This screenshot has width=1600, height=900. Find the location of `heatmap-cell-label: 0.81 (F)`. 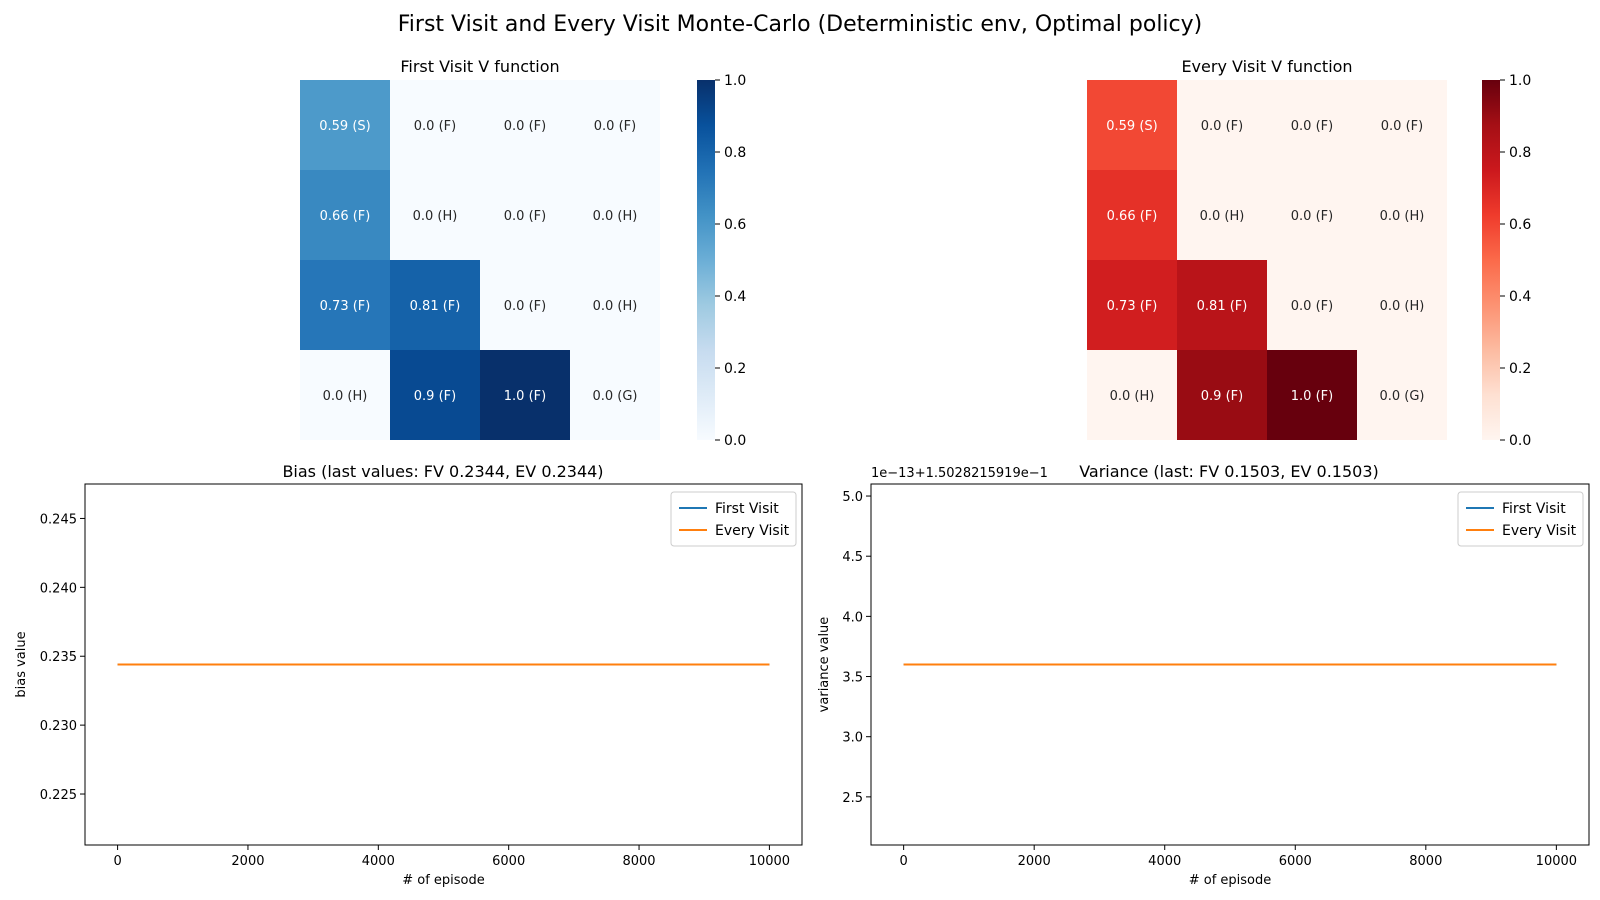

heatmap-cell-label: 0.81 (F) is located at coordinates (1222, 306).